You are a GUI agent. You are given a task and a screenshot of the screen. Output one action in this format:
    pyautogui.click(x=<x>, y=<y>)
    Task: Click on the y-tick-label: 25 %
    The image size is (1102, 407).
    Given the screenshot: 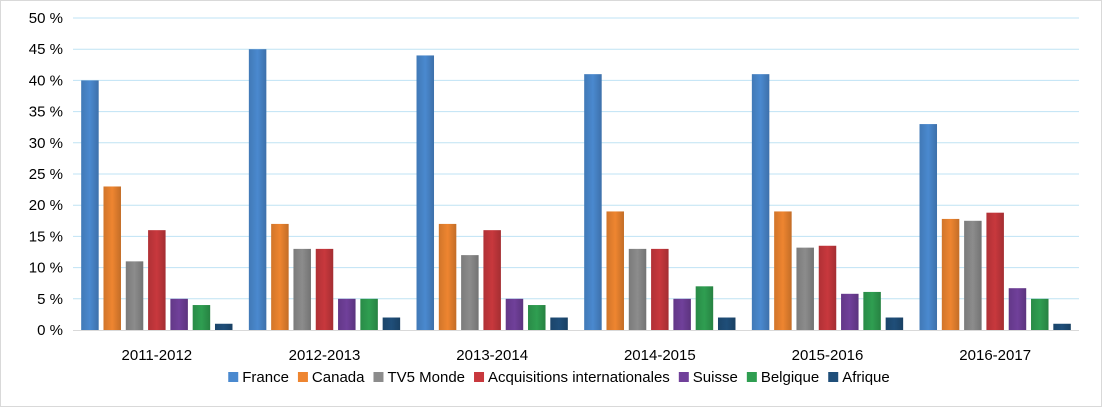 What is the action you would take?
    pyautogui.click(x=46, y=174)
    